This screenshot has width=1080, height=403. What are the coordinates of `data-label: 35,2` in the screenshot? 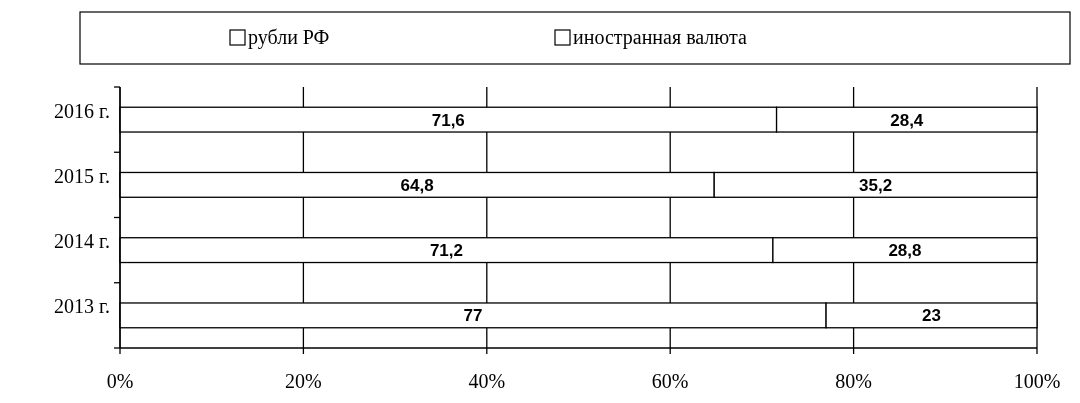 It's located at (876, 185).